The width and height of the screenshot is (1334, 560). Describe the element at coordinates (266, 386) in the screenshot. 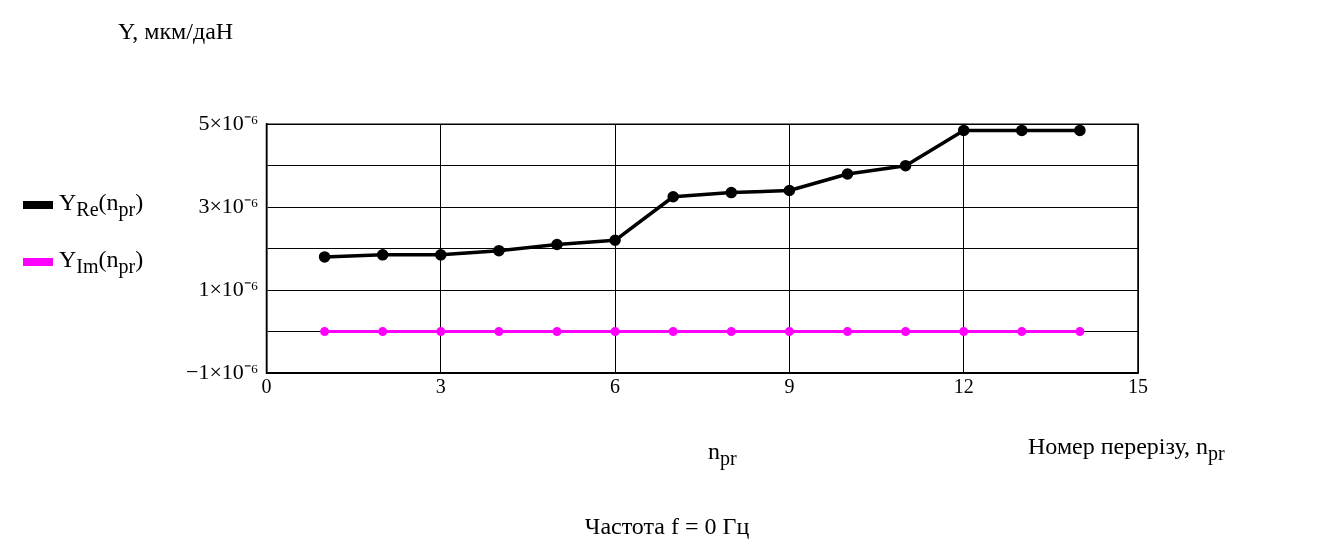

I see `x-tick-label: 0` at that location.